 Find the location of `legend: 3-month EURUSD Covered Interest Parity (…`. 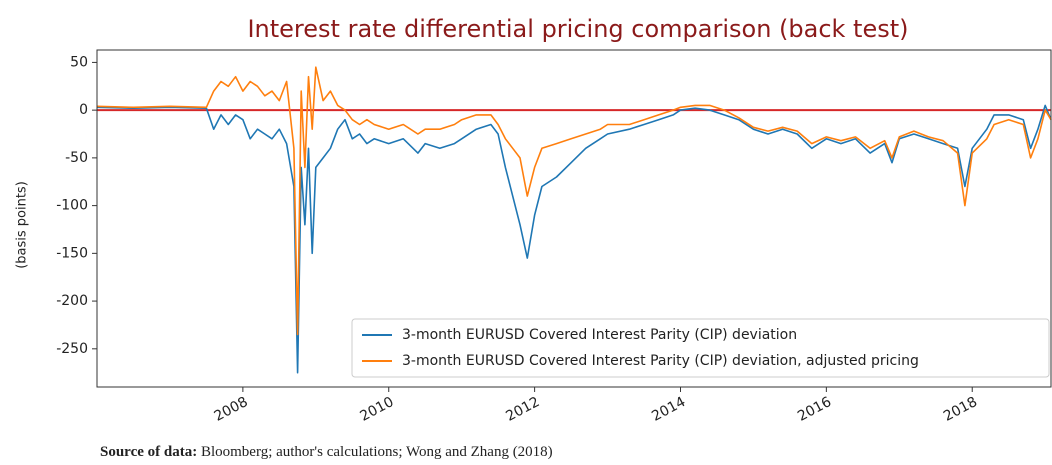

legend: 3-month EURUSD Covered Interest Parity (… is located at coordinates (700, 348).